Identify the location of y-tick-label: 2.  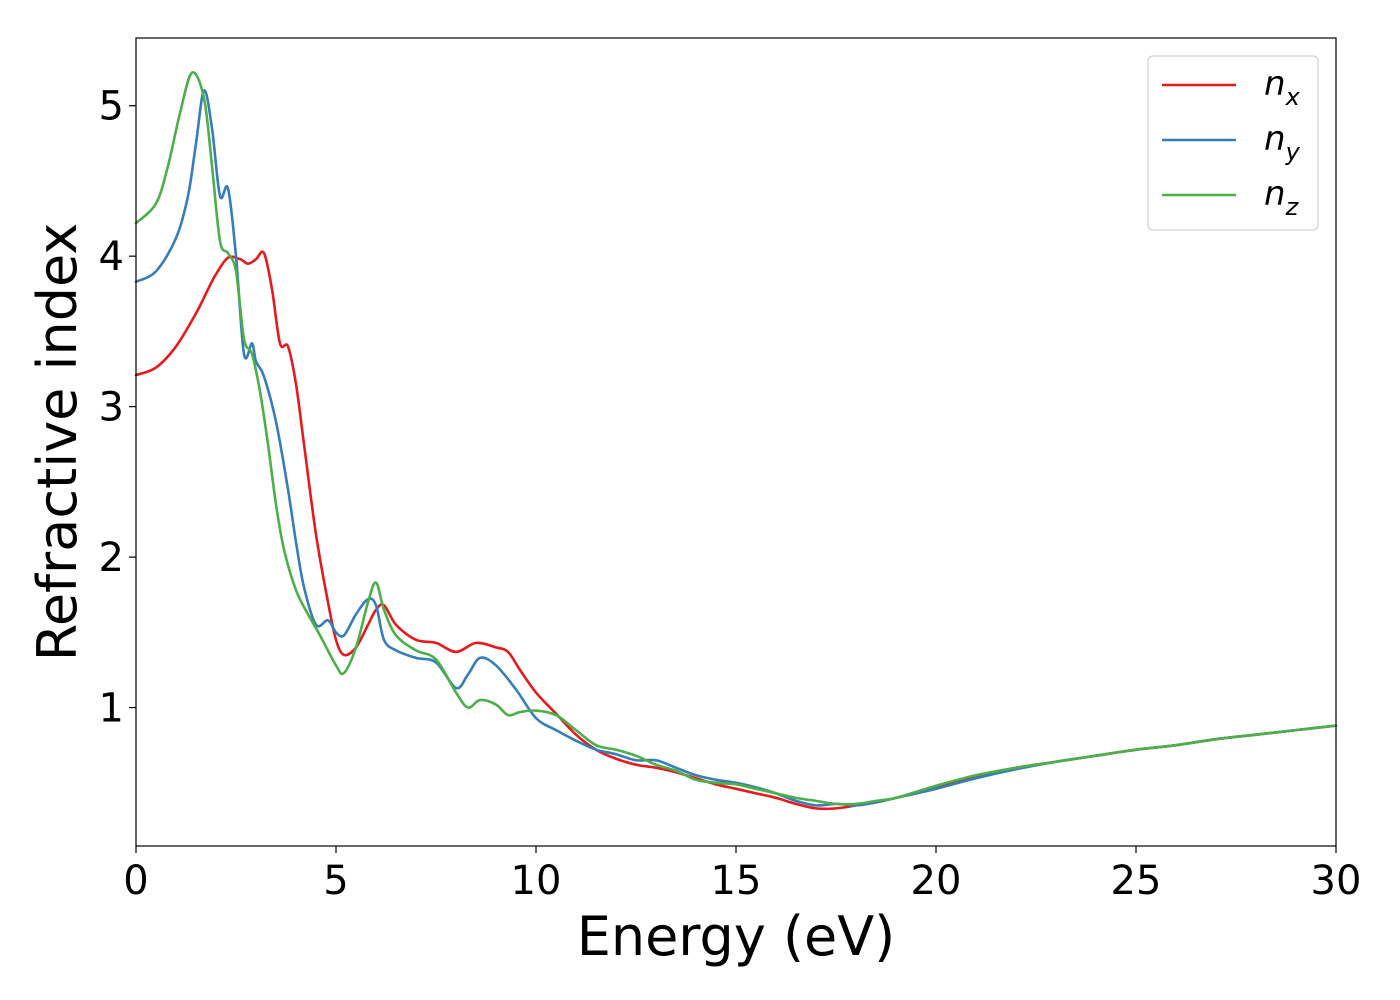
(111, 558).